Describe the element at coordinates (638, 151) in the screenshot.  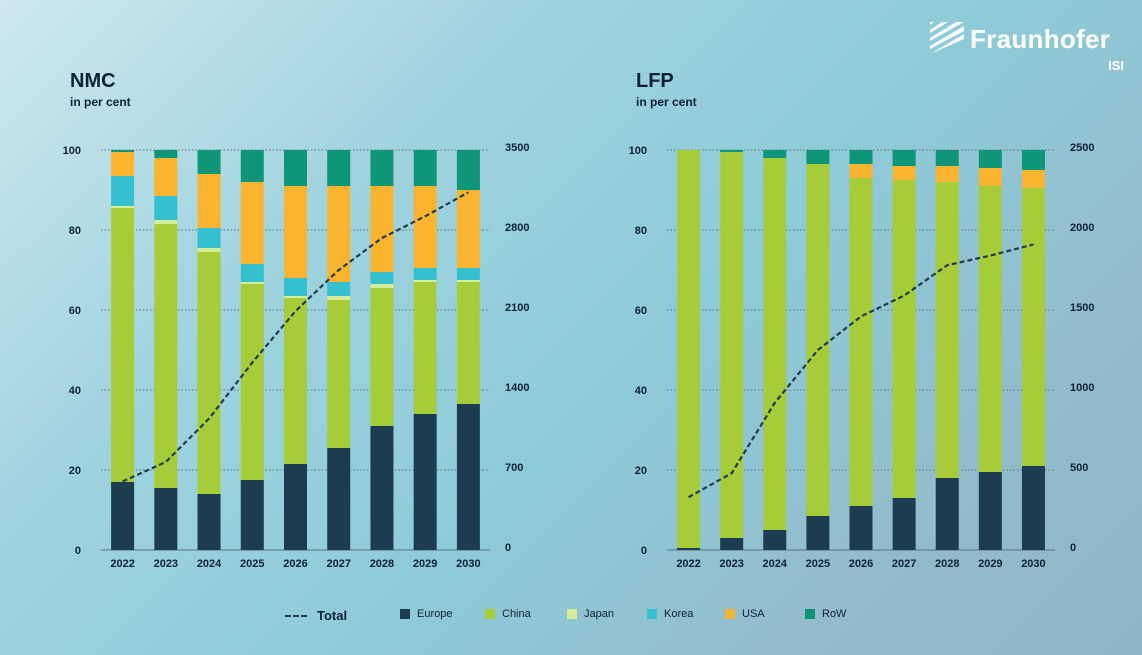
I see `lfp-y-tick-label: 100` at that location.